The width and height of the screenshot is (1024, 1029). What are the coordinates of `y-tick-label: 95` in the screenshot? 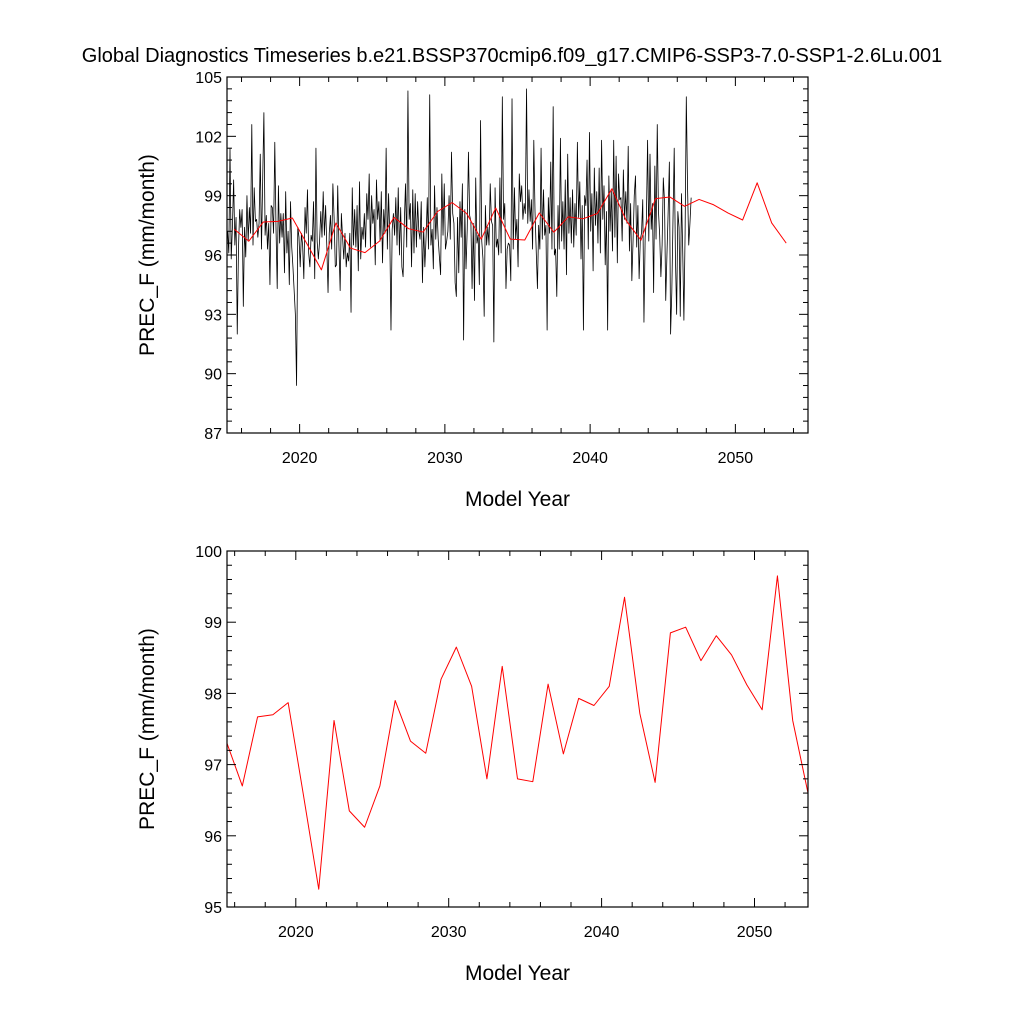 It's located at (213, 908).